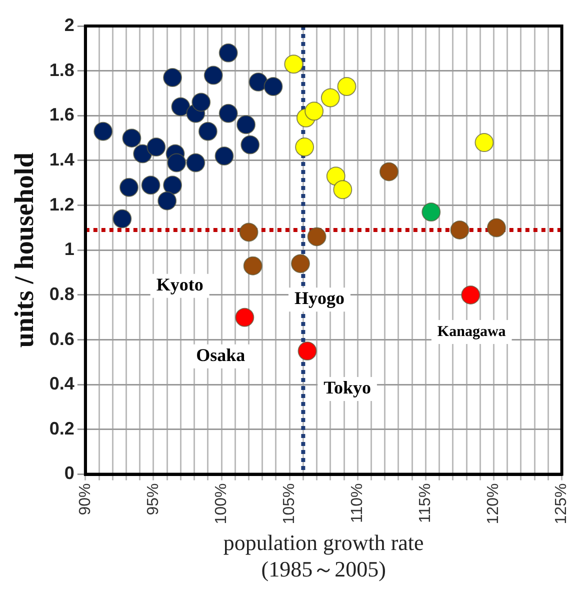 The height and width of the screenshot is (592, 584). What do you see at coordinates (289, 503) in the screenshot?
I see `x-tick-label: 105%` at bounding box center [289, 503].